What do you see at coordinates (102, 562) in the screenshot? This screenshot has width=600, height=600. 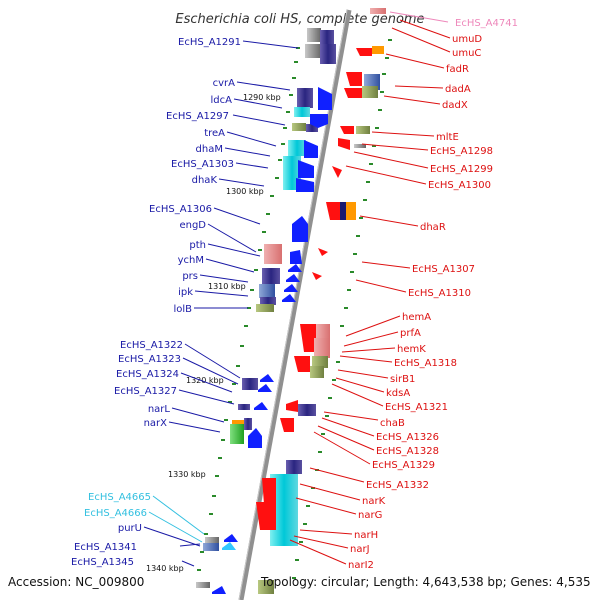 I see `gene-label: EcHS_A1345` at bounding box center [102, 562].